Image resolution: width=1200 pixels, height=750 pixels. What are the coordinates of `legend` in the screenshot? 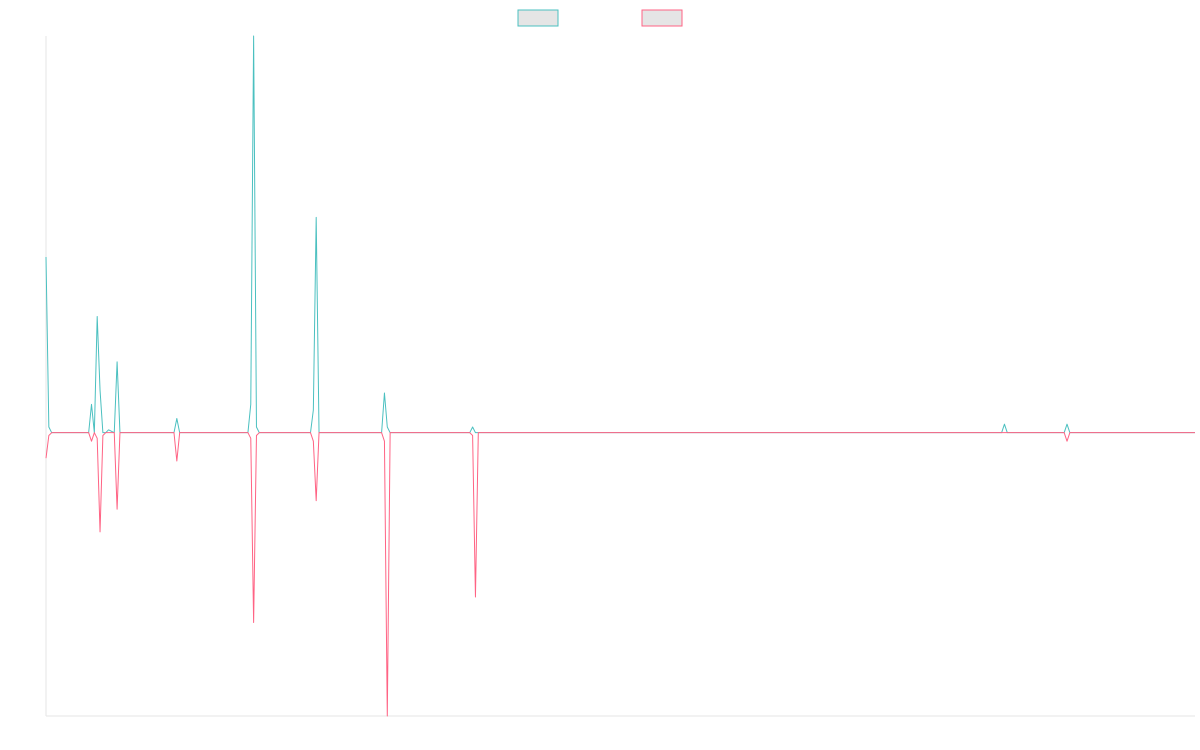 It's located at (600, 18).